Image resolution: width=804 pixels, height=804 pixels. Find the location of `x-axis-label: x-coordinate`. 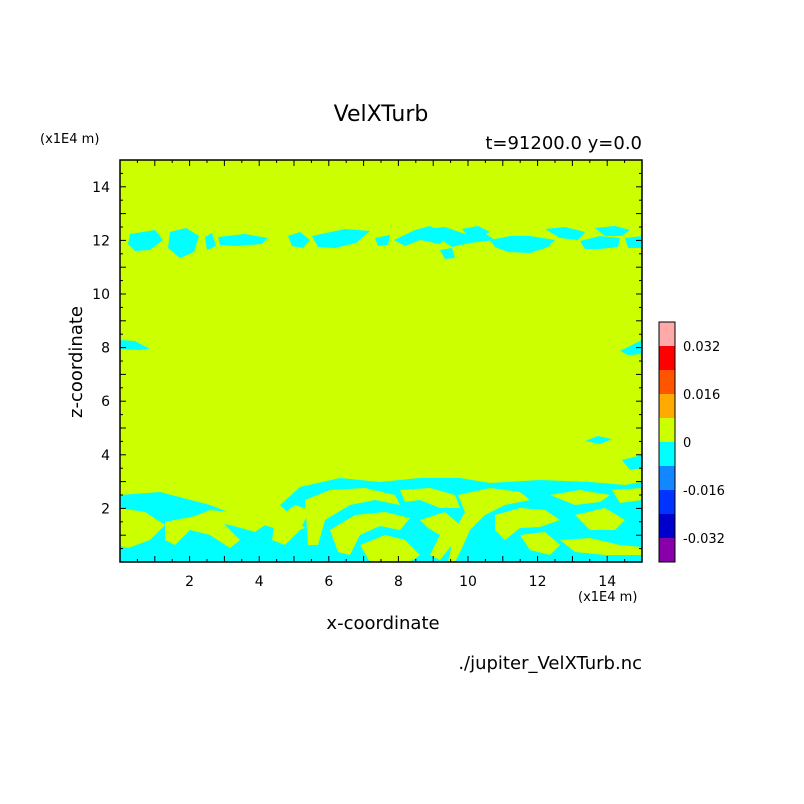

x-axis-label: x-coordinate is located at coordinates (382, 623).